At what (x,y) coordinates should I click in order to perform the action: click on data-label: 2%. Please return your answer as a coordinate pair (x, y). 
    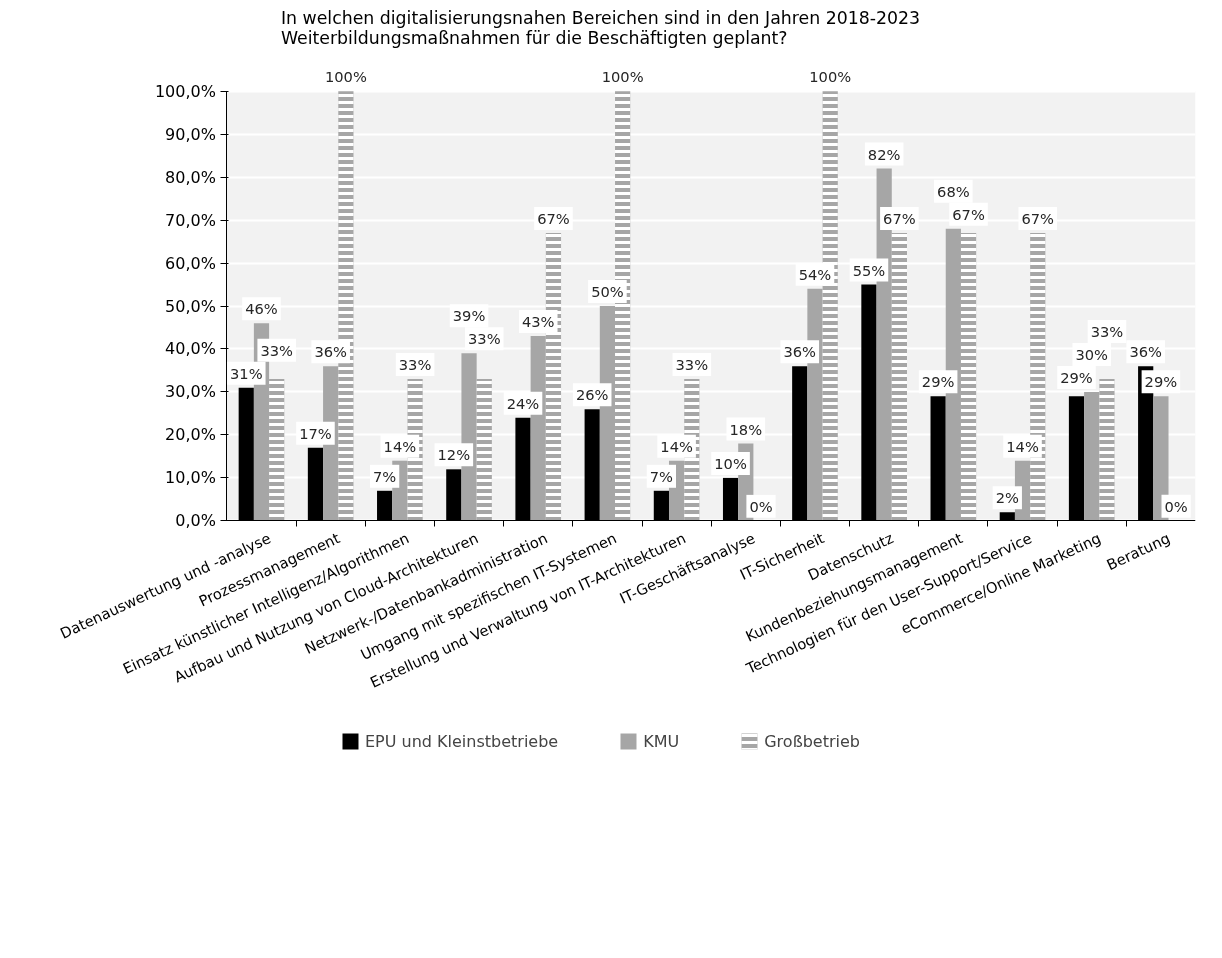
    Looking at the image, I should click on (1007, 498).